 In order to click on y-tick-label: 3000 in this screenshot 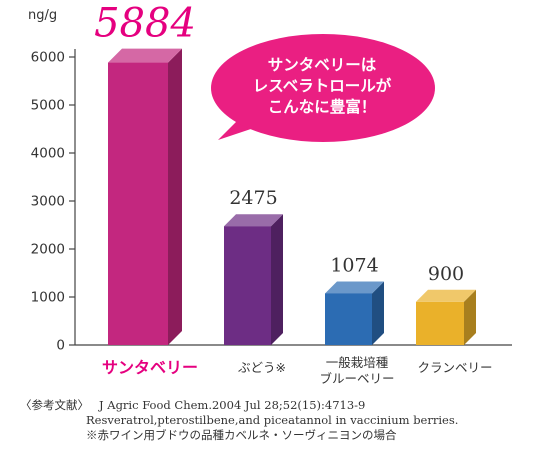, I will do `click(48, 202)`.